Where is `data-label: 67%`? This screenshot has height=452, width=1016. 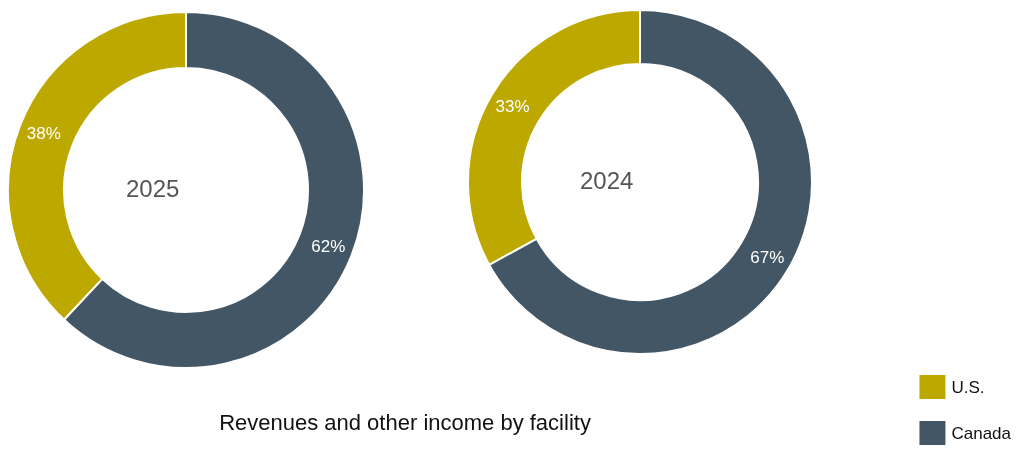 data-label: 67% is located at coordinates (767, 257).